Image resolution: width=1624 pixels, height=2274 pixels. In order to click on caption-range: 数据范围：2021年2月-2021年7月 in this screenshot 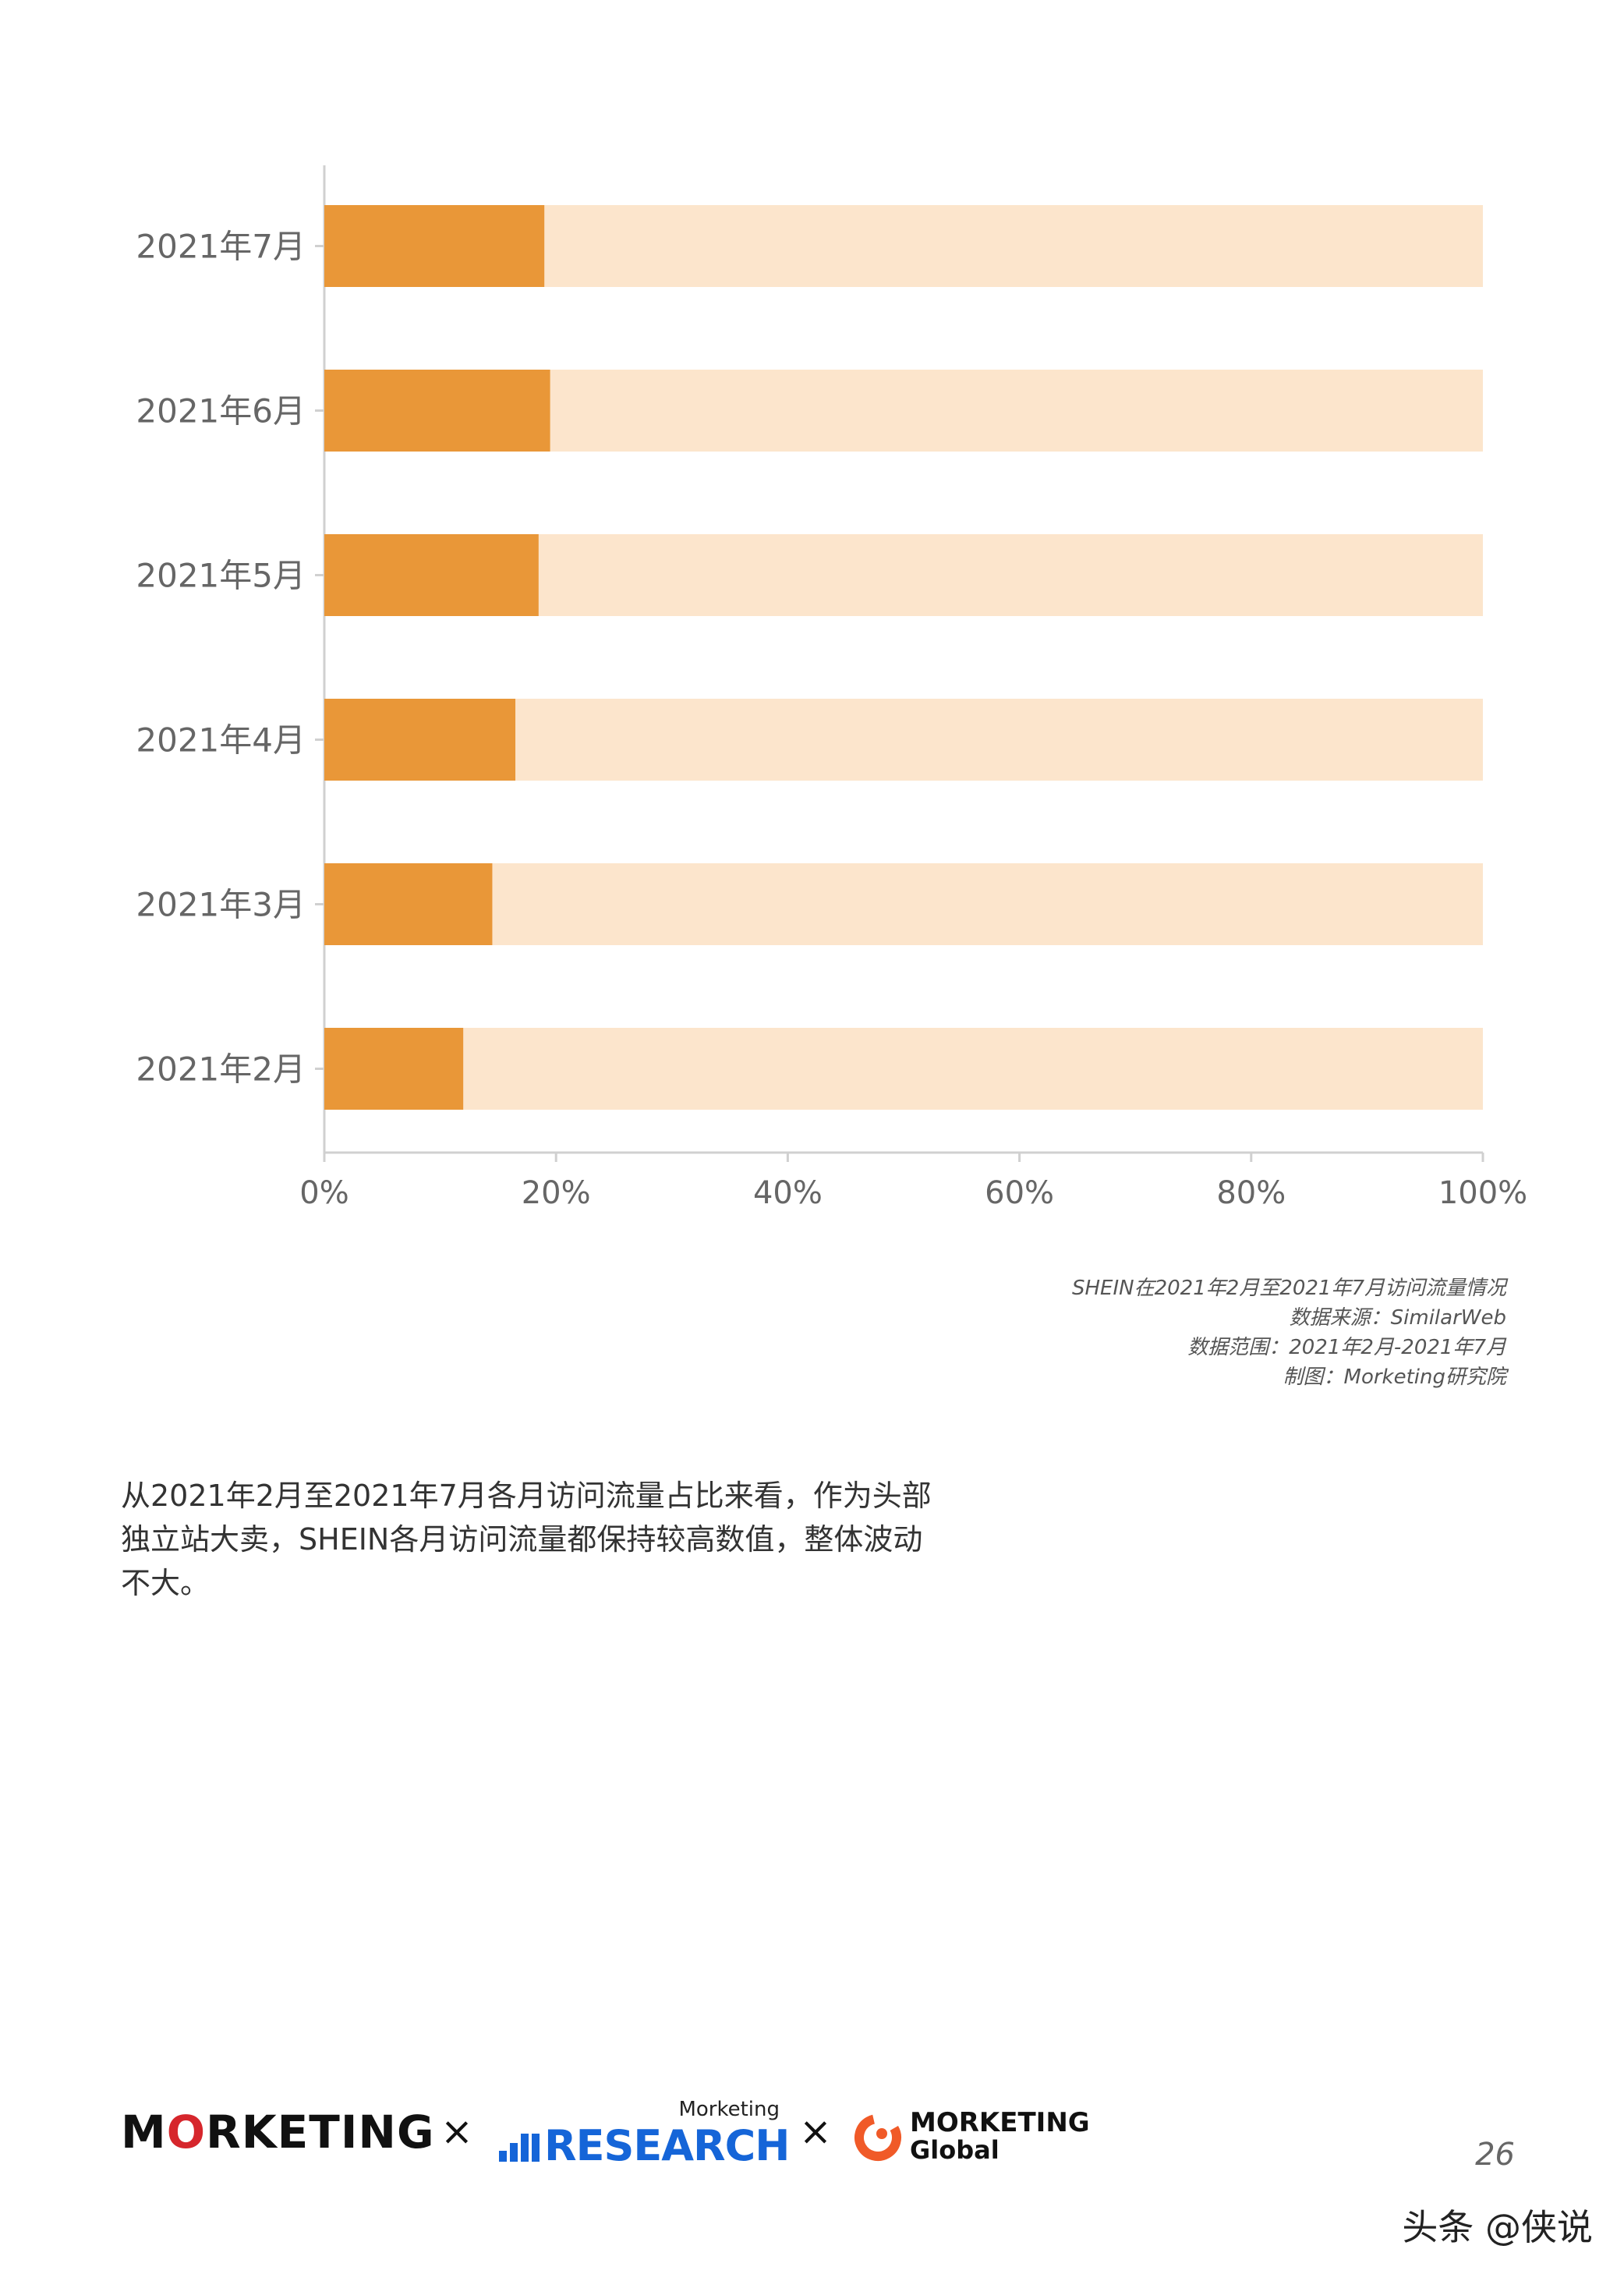, I will do `click(1346, 1347)`.